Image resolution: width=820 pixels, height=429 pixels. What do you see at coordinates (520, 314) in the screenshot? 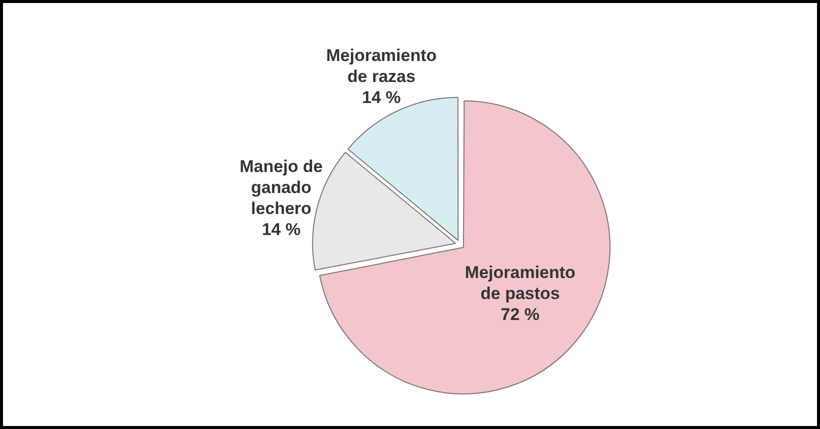
I see `data-label: 72 %` at bounding box center [520, 314].